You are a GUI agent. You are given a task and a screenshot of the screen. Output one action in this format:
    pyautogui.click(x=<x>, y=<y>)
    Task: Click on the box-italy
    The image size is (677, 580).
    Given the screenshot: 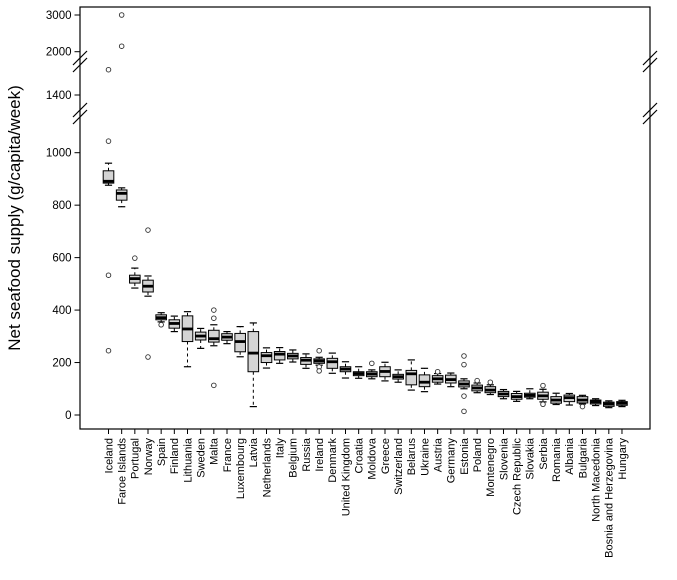 What is the action you would take?
    pyautogui.click(x=279, y=355)
    